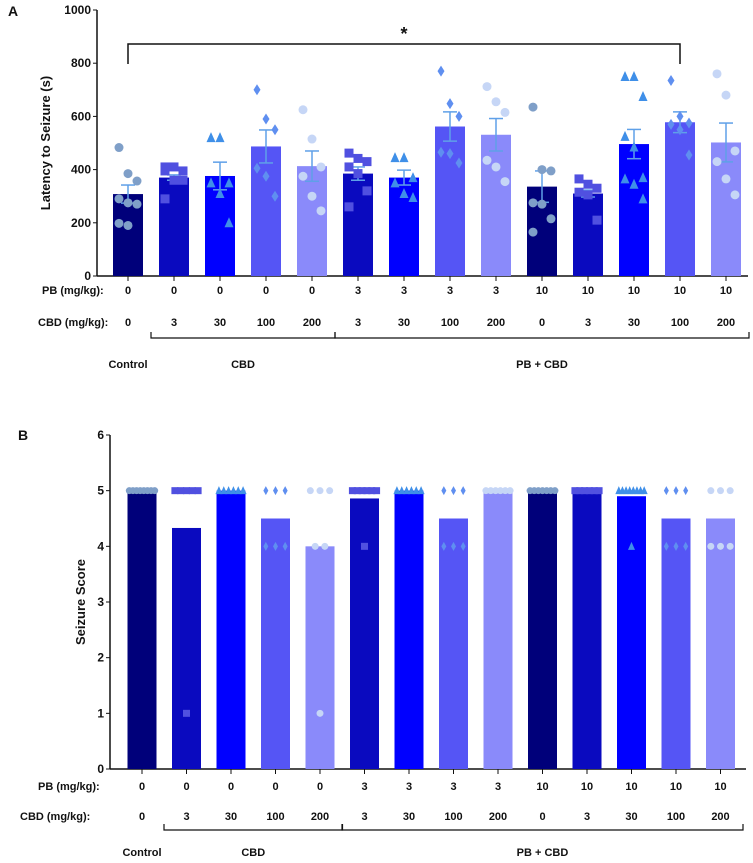 Image resolution: width=753 pixels, height=863 pixels. I want to click on y-tick-label: 5, so click(100, 491).